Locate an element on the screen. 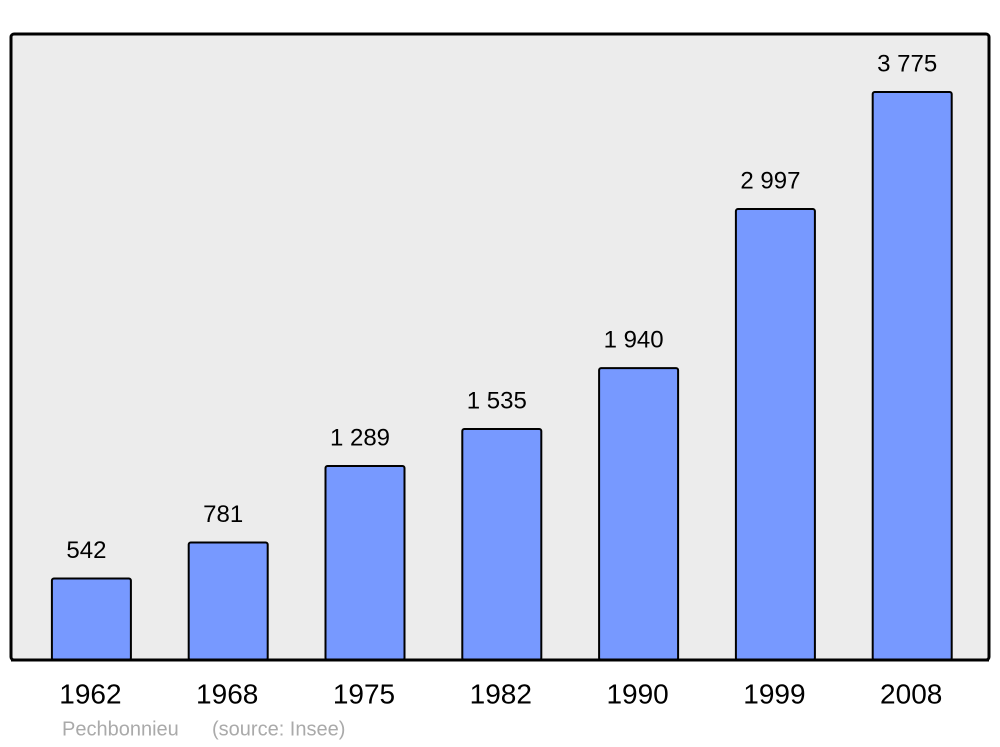  value-label: 1 289 is located at coordinates (360, 437).